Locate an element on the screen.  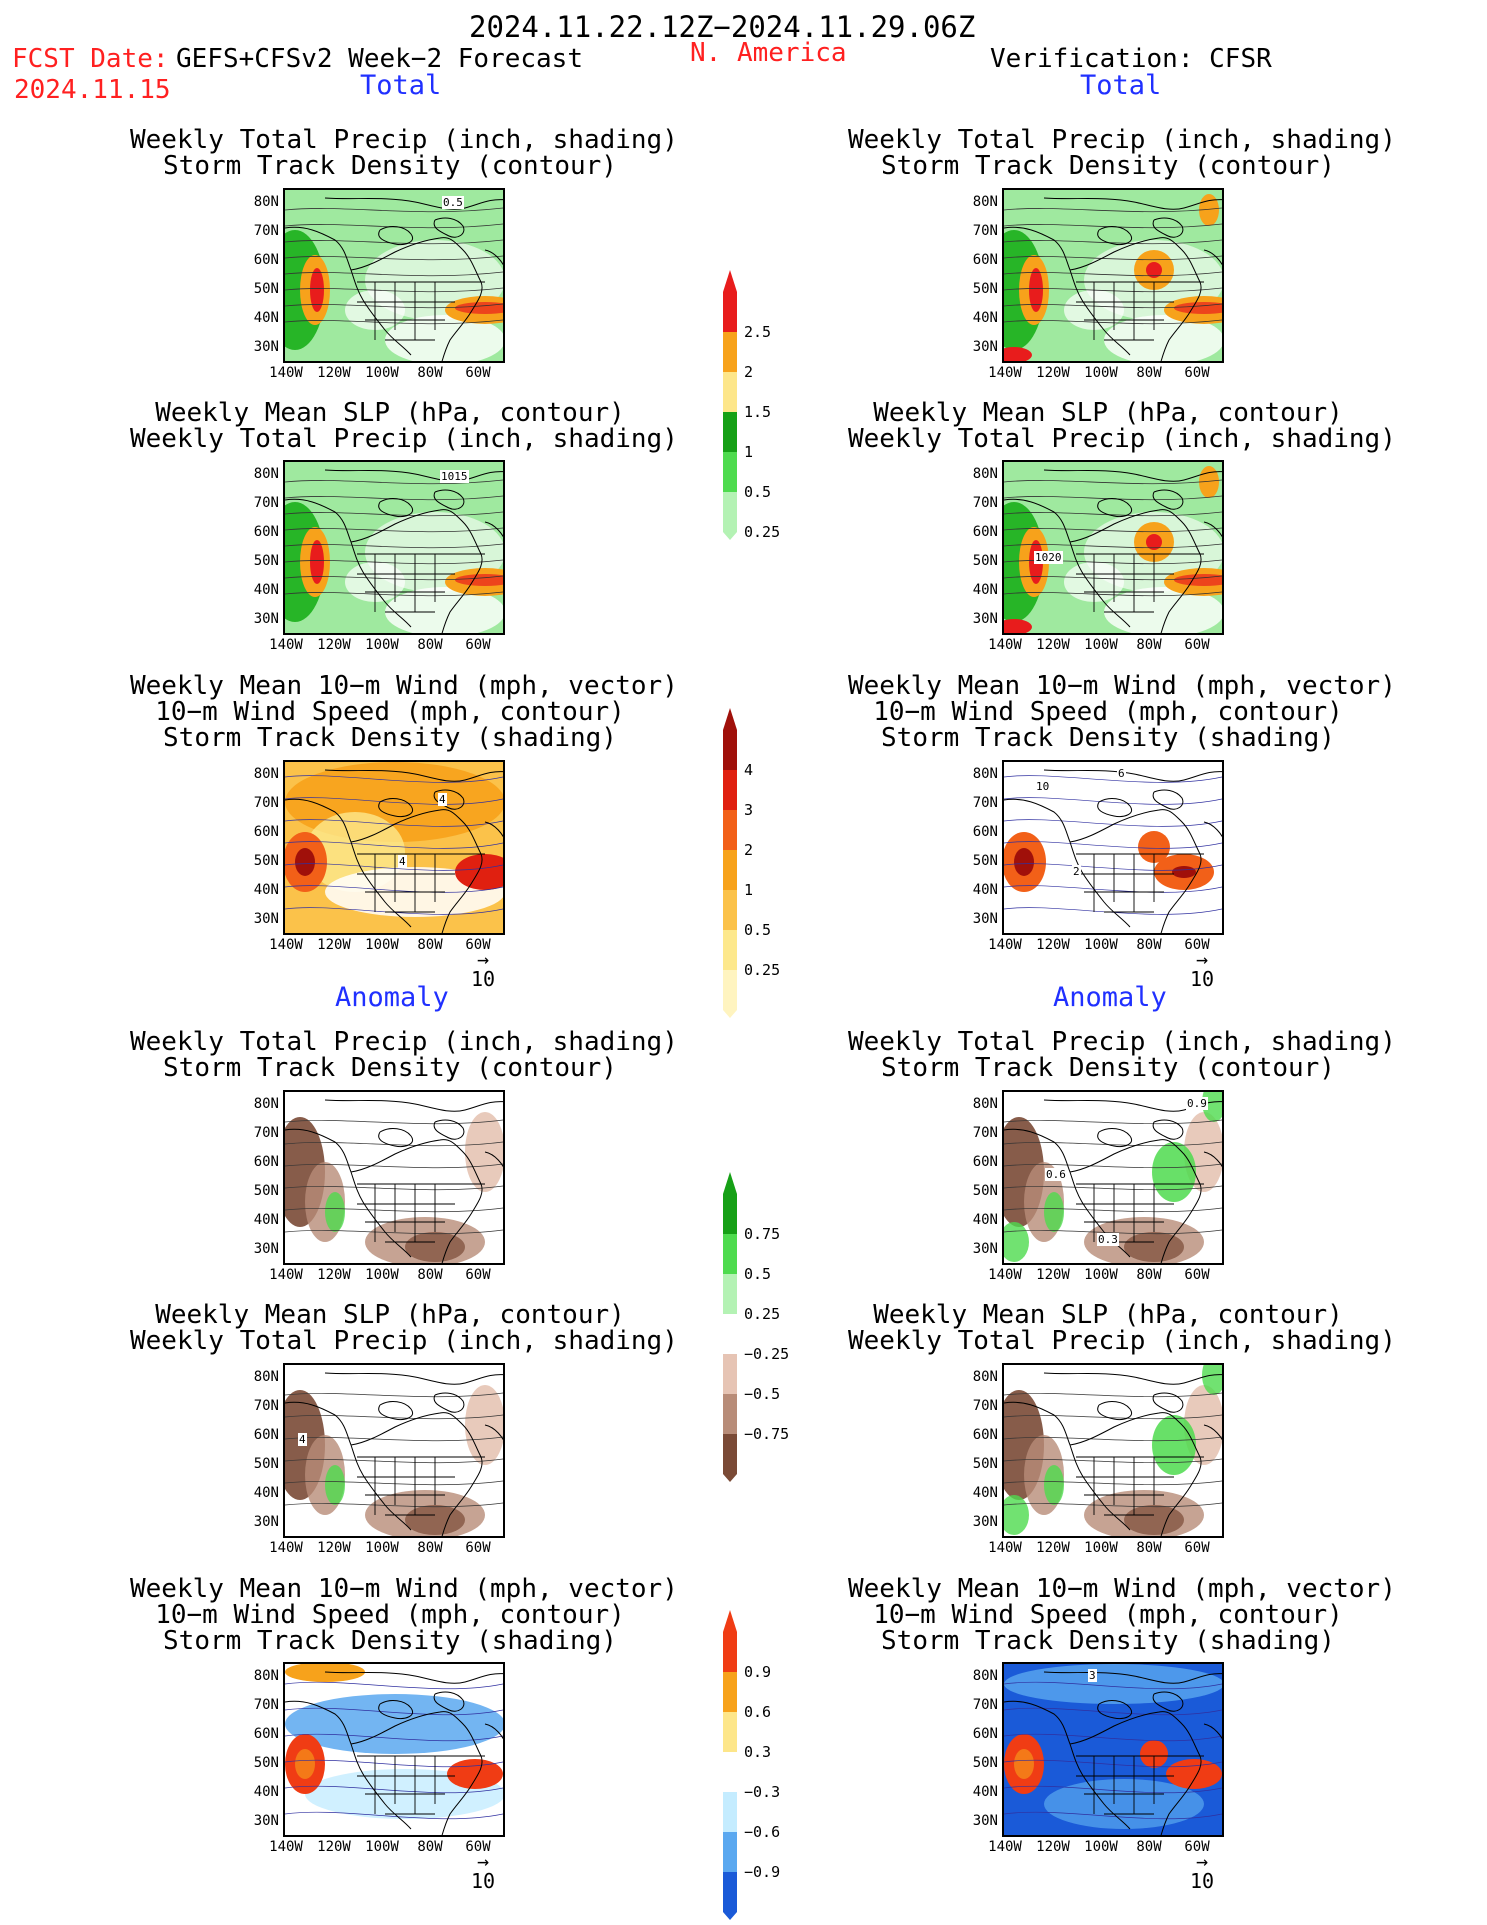
colorbar-tick-label: 0.75 is located at coordinates (762, 1234).